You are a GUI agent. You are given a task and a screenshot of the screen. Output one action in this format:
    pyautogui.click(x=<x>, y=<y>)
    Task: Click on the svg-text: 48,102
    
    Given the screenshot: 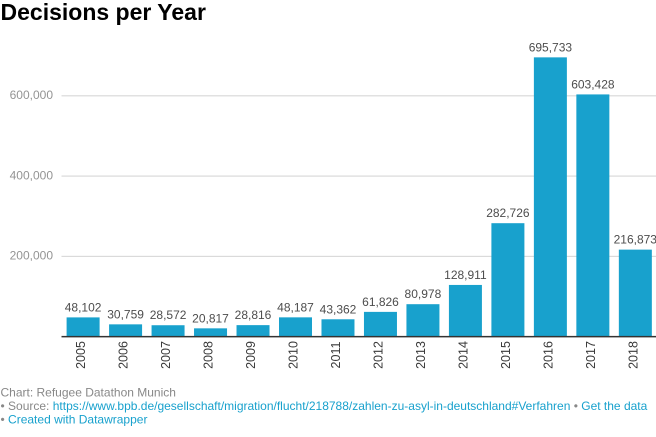 What is the action you would take?
    pyautogui.click(x=83, y=307)
    